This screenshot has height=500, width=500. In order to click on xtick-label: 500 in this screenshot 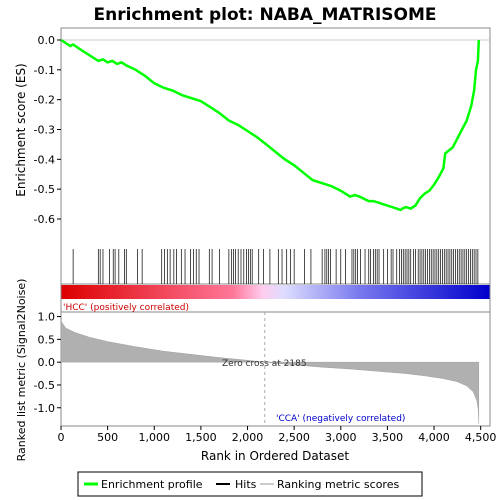, I will do `click(107, 437)`.